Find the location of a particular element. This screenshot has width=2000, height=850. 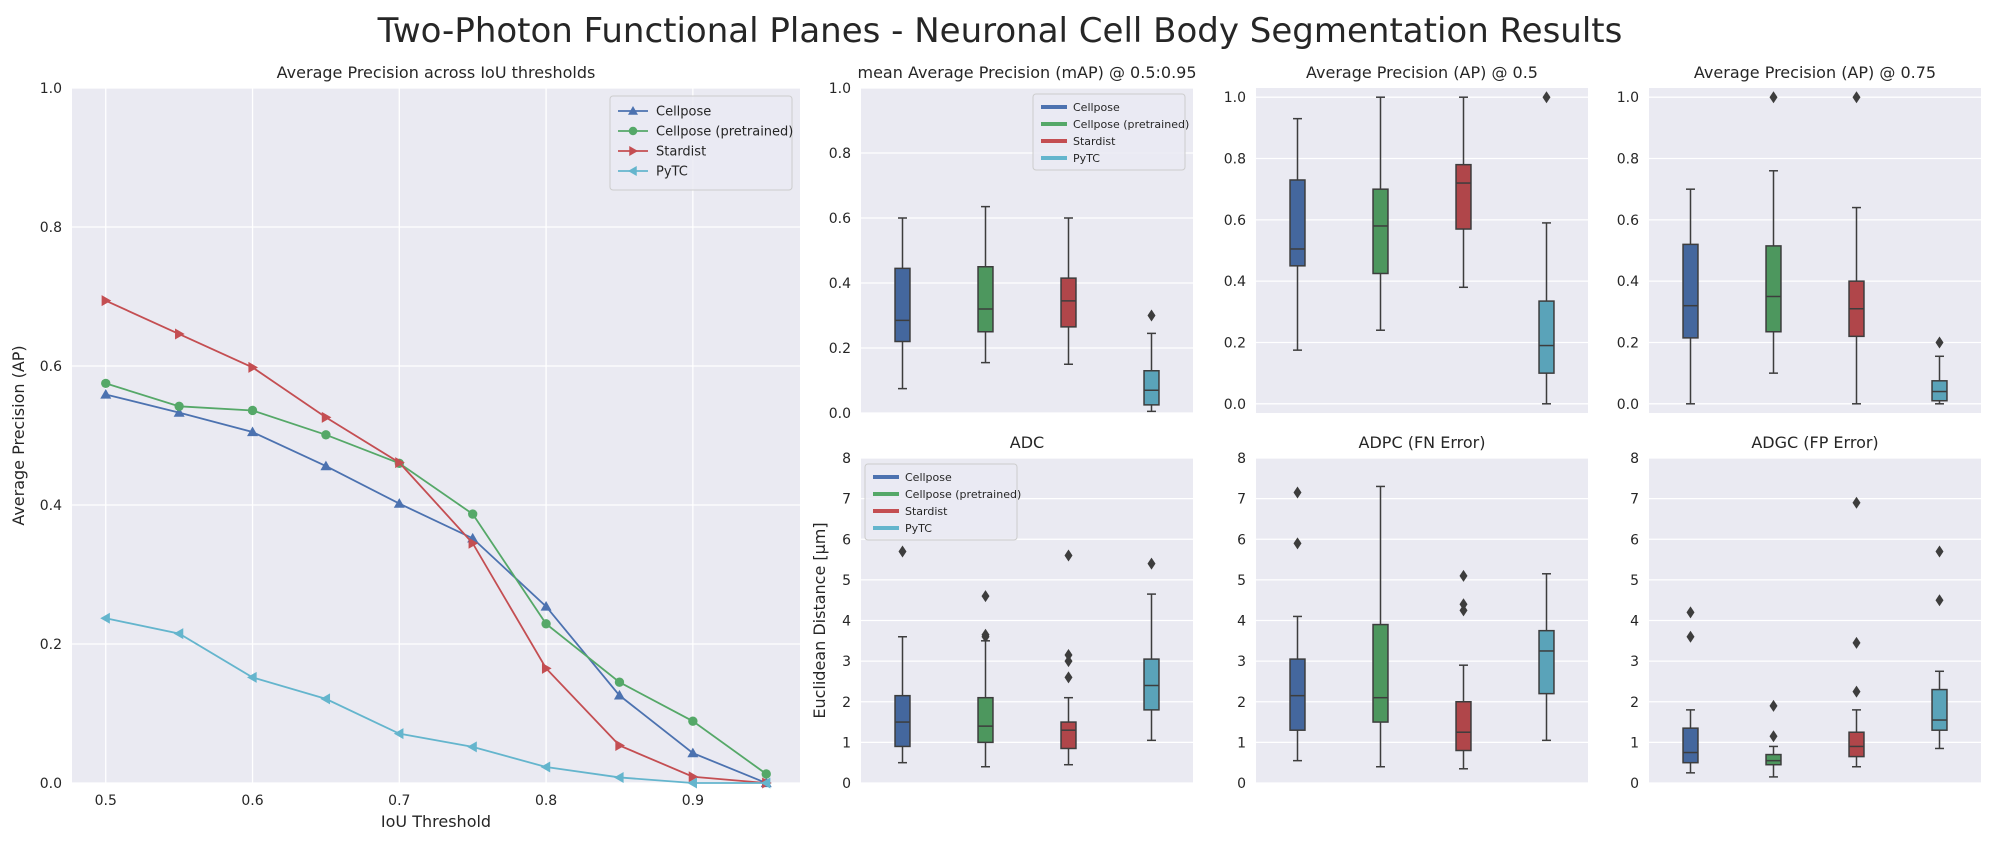

box-stardist is located at coordinates (1463, 669).